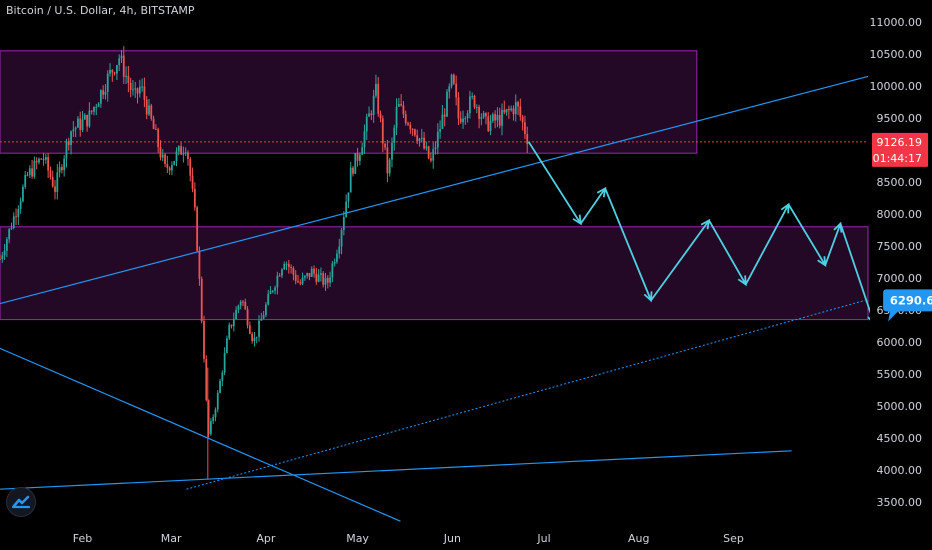  Describe the element at coordinates (900, 374) in the screenshot. I see `price-tick-label: 5500.00` at that location.